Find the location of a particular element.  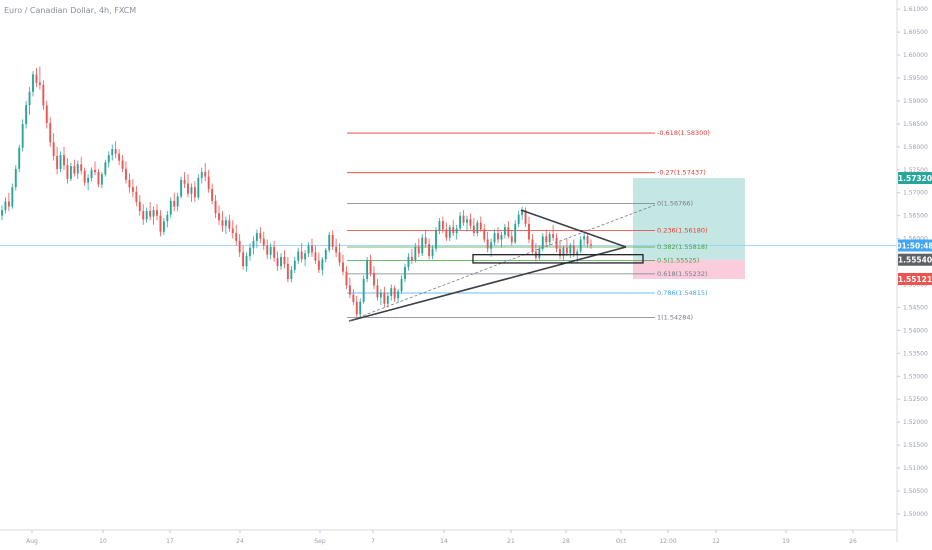

price-badge is located at coordinates (915, 245).